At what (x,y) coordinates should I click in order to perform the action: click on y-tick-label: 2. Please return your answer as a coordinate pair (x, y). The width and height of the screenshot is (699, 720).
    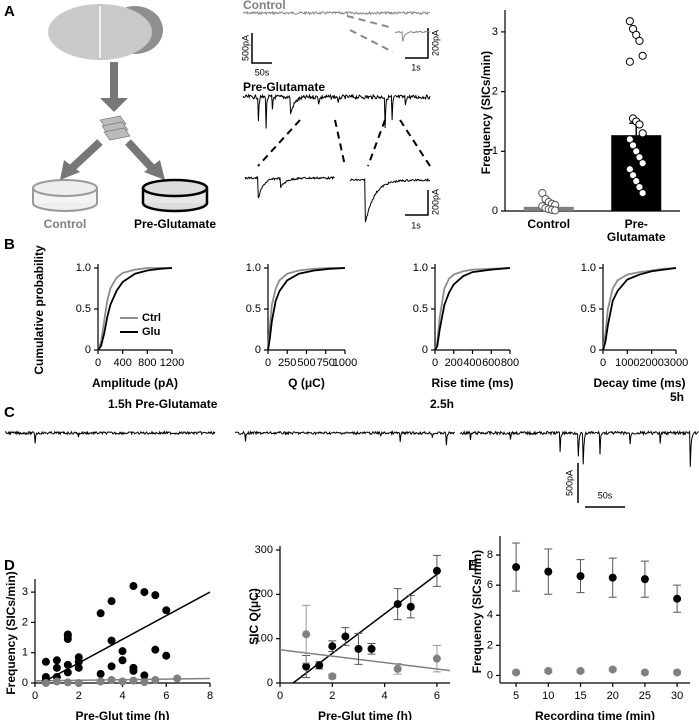
    Looking at the image, I should click on (495, 92).